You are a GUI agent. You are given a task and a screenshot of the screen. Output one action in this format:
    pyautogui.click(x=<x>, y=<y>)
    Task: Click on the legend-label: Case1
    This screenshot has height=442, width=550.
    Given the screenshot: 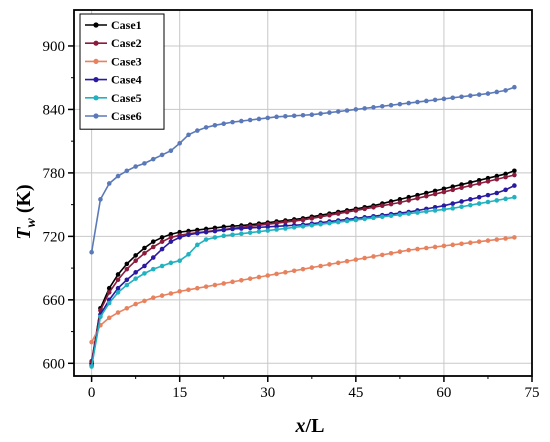 What is the action you would take?
    pyautogui.click(x=126, y=25)
    